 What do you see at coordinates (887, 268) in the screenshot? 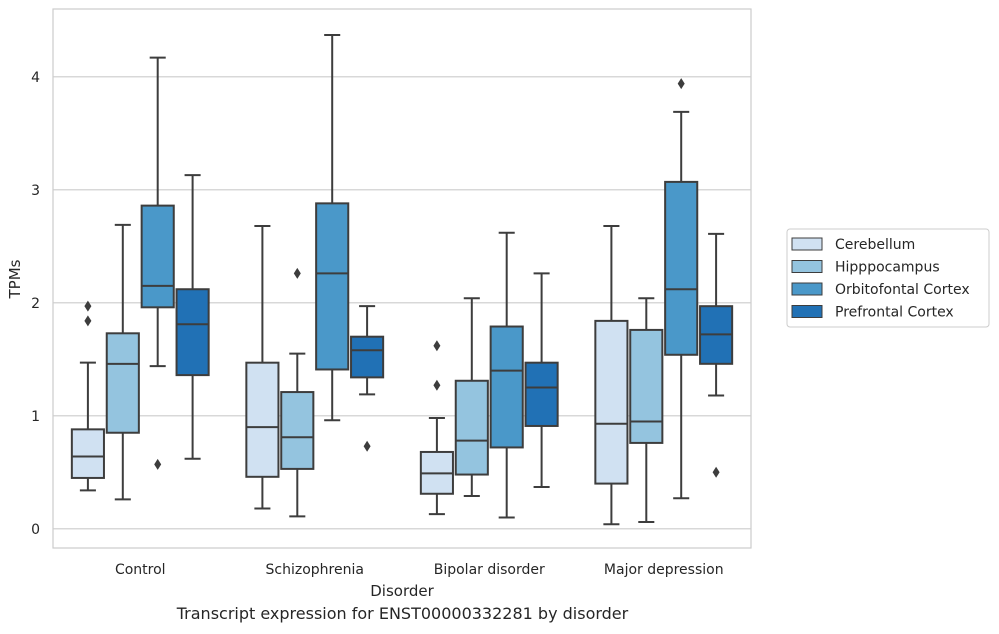
I see `legend-label-1: Hipppocampus` at bounding box center [887, 268].